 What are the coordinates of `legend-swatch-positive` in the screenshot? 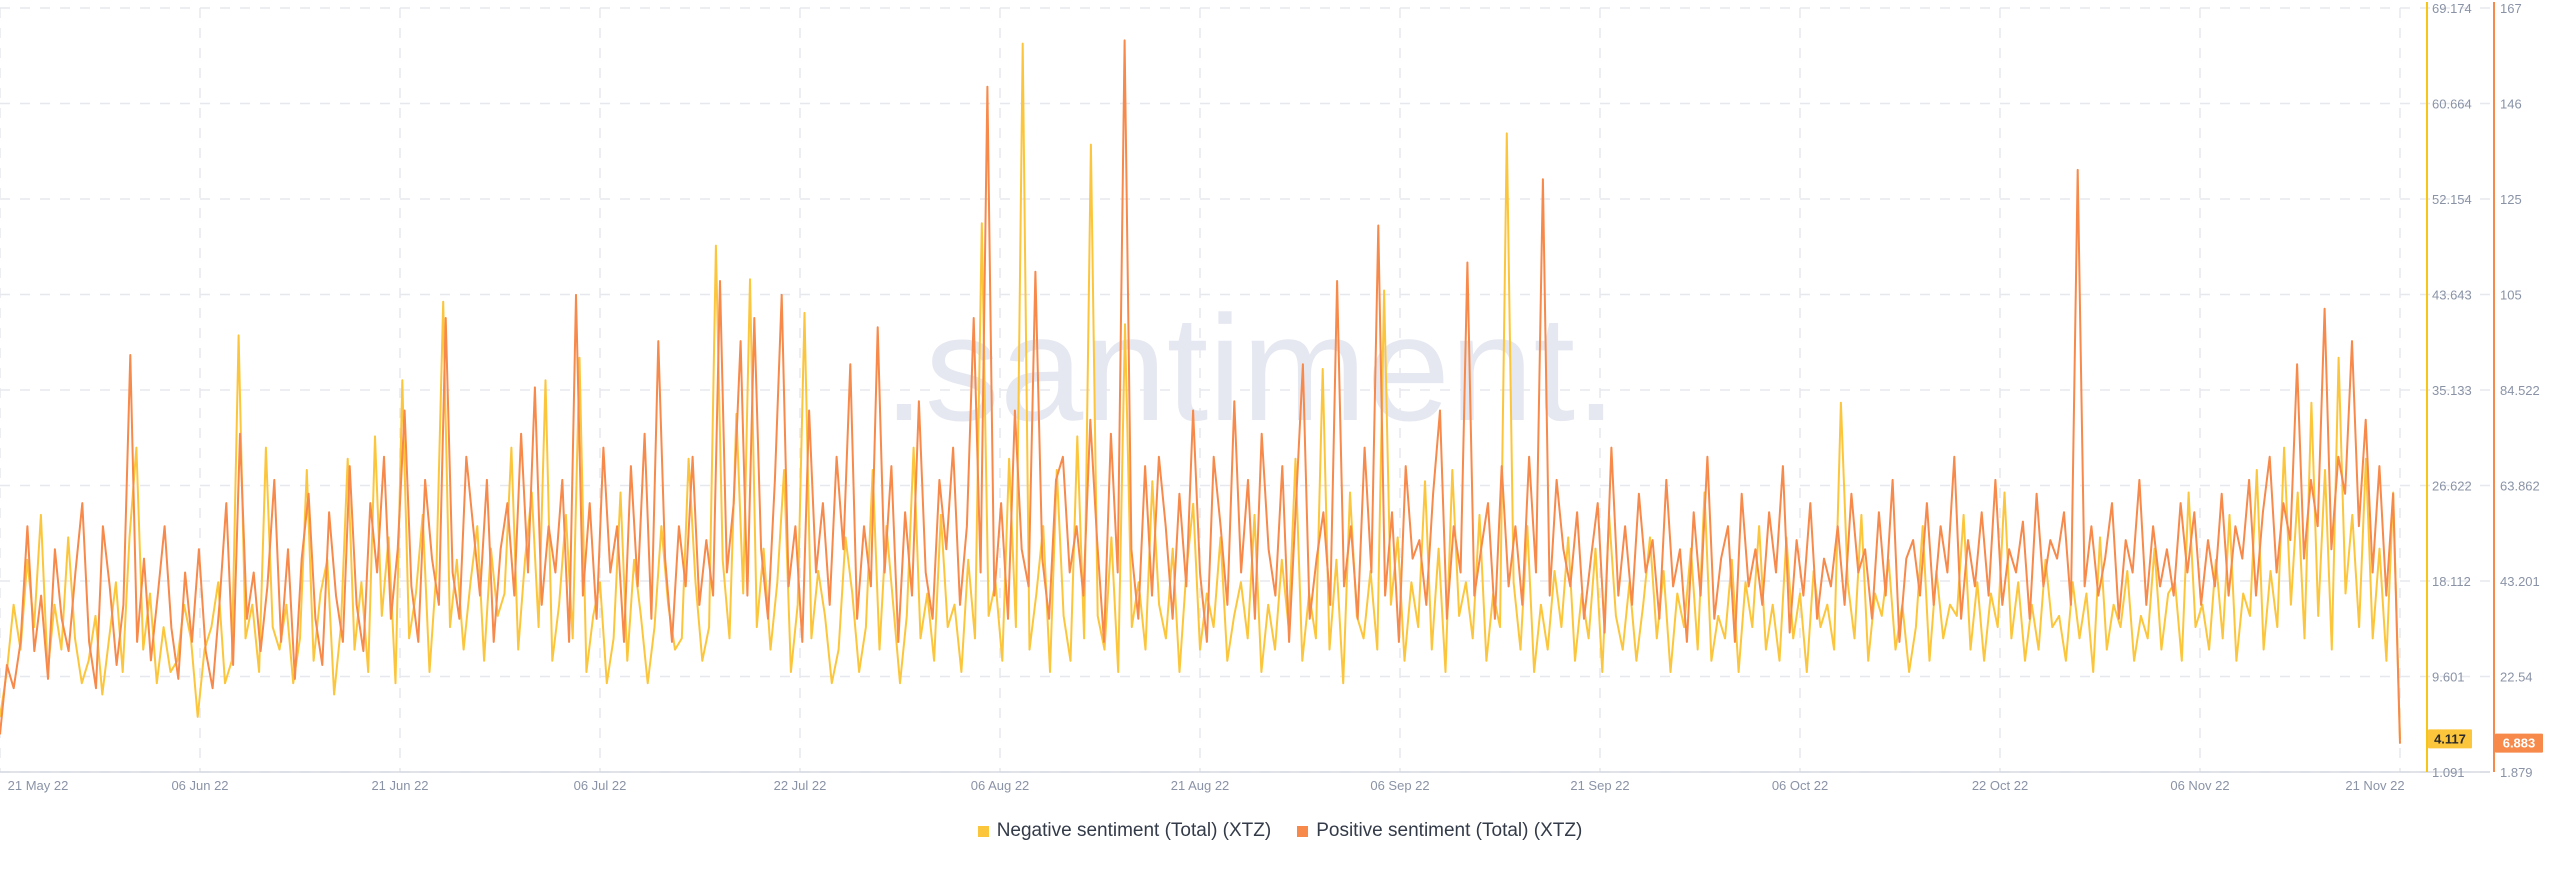 It's located at (1303, 831).